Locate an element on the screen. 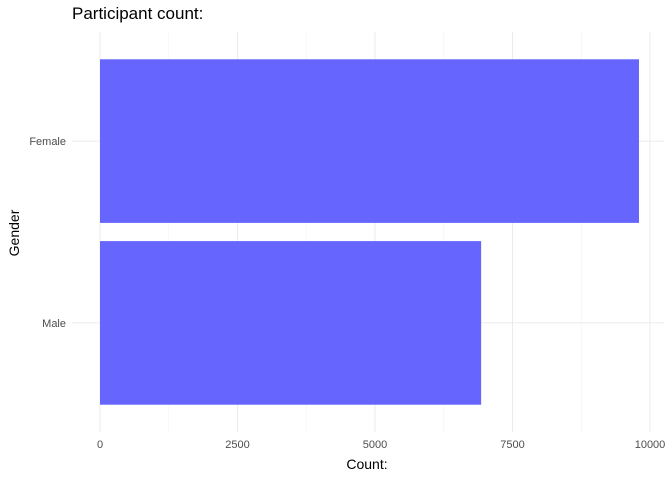 This screenshot has width=672, height=480. x-tick-label: 10000 is located at coordinates (650, 445).